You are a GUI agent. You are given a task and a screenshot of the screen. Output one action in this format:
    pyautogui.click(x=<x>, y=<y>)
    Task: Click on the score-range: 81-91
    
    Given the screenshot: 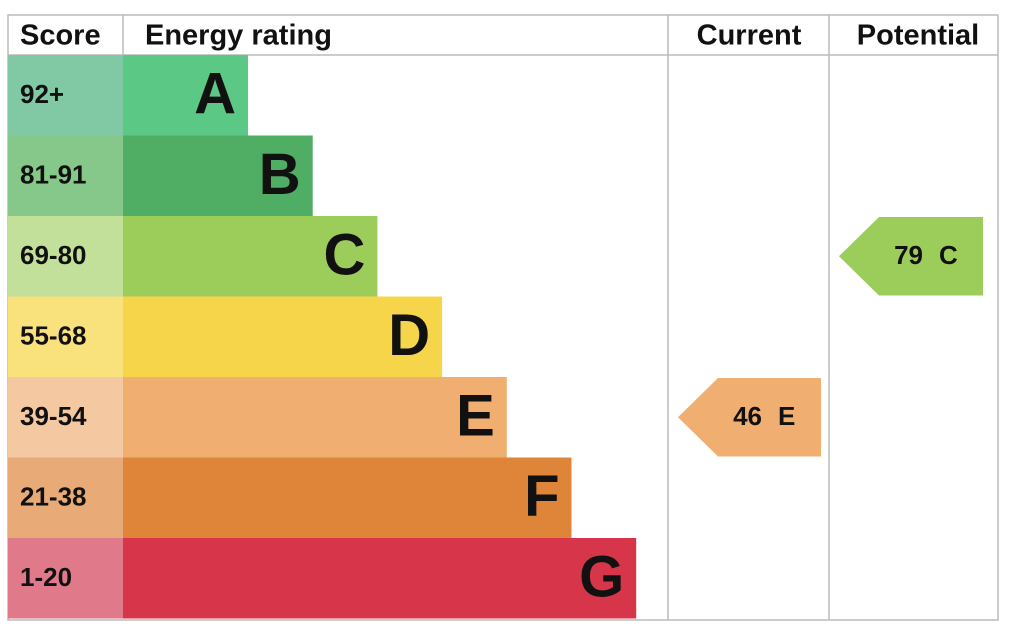 What is the action you would take?
    pyautogui.click(x=53, y=175)
    